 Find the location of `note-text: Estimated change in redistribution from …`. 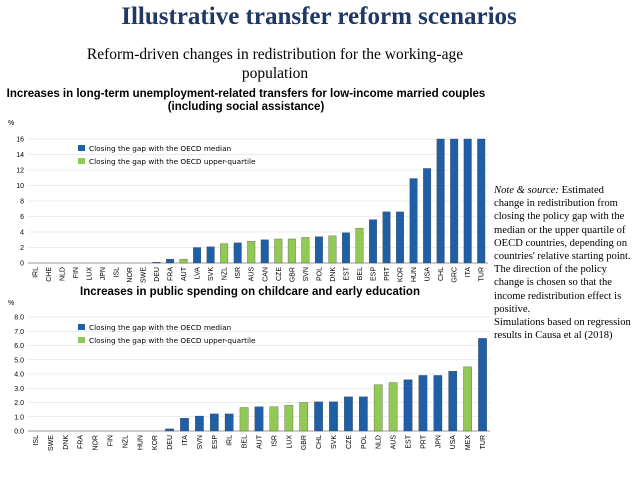

note-text: Estimated change in redistribution from … is located at coordinates (562, 243).